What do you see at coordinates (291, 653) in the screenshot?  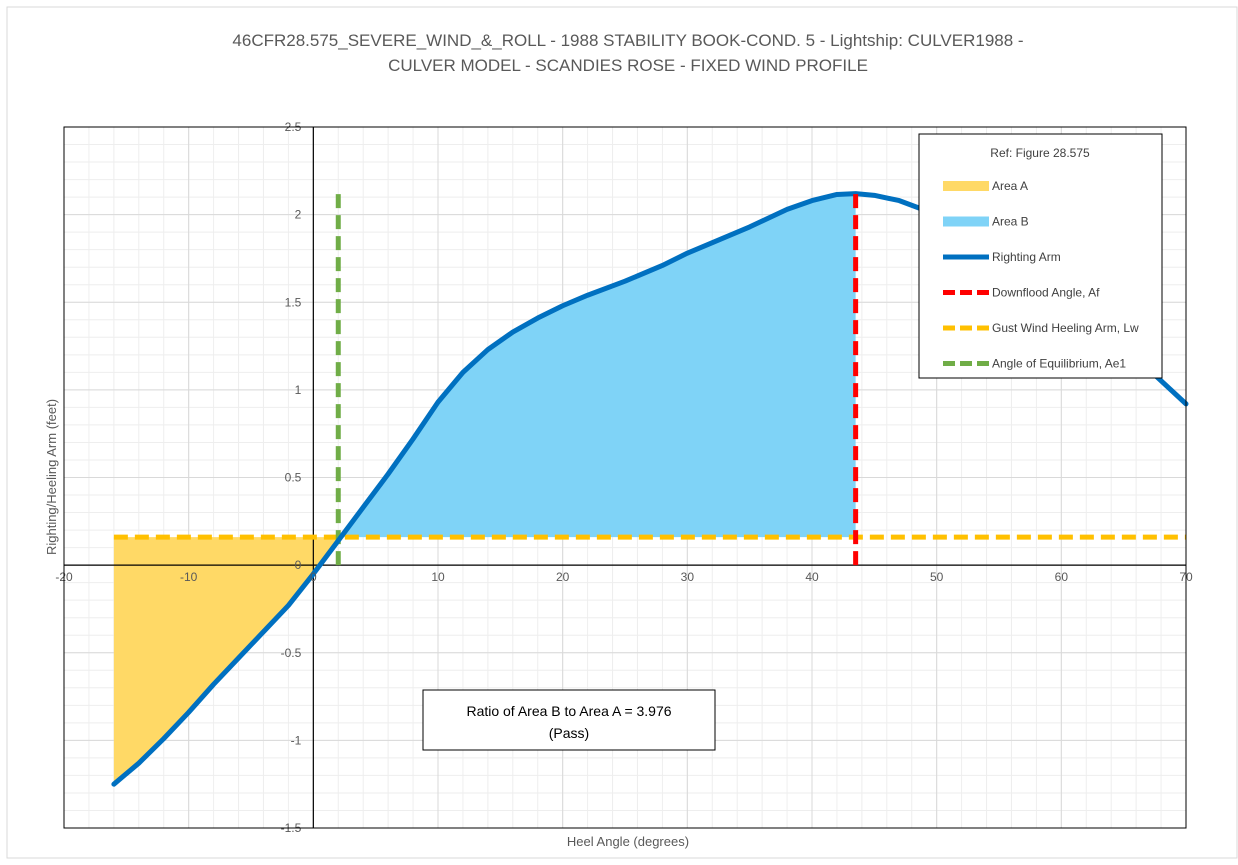 I see `y-tick-label: -0.5` at bounding box center [291, 653].